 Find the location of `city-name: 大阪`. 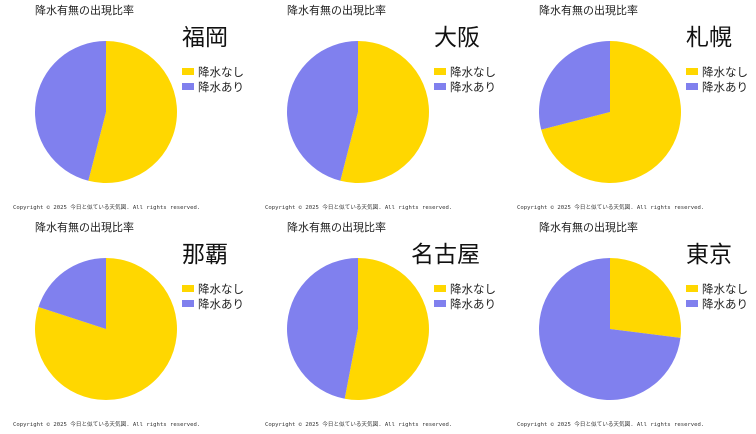

city-name: 大阪 is located at coordinates (457, 38).